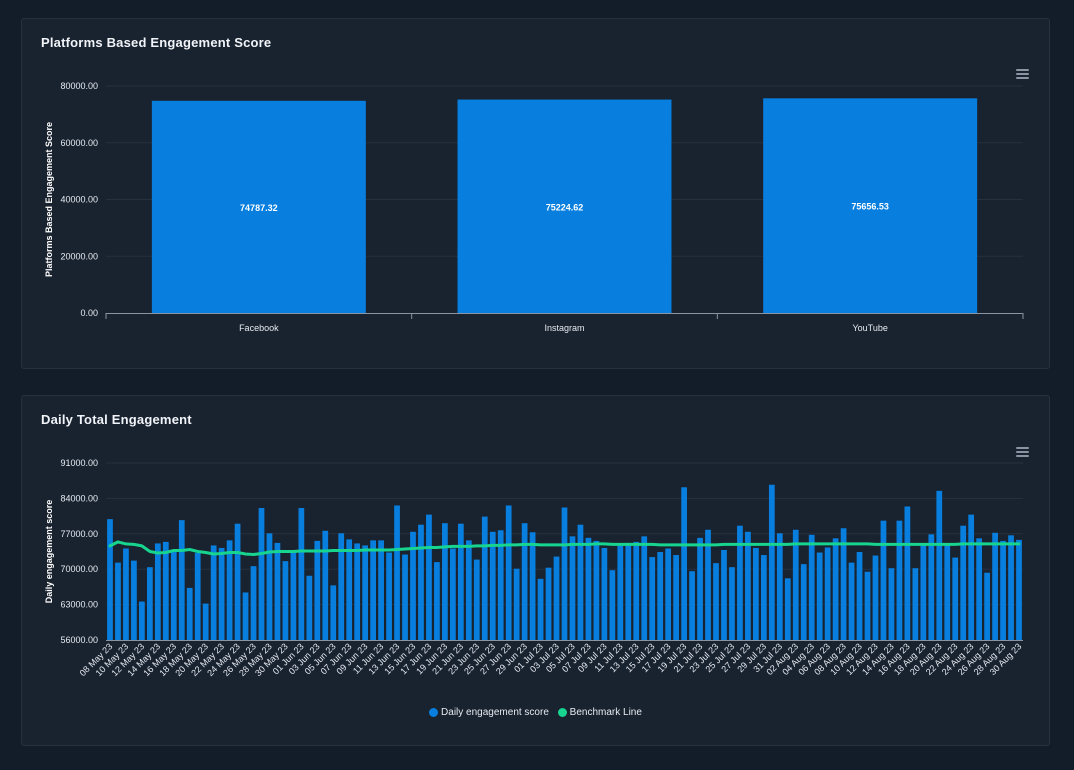  What do you see at coordinates (599, 712) in the screenshot?
I see `legend-item-benchmark: Benchmark Line` at bounding box center [599, 712].